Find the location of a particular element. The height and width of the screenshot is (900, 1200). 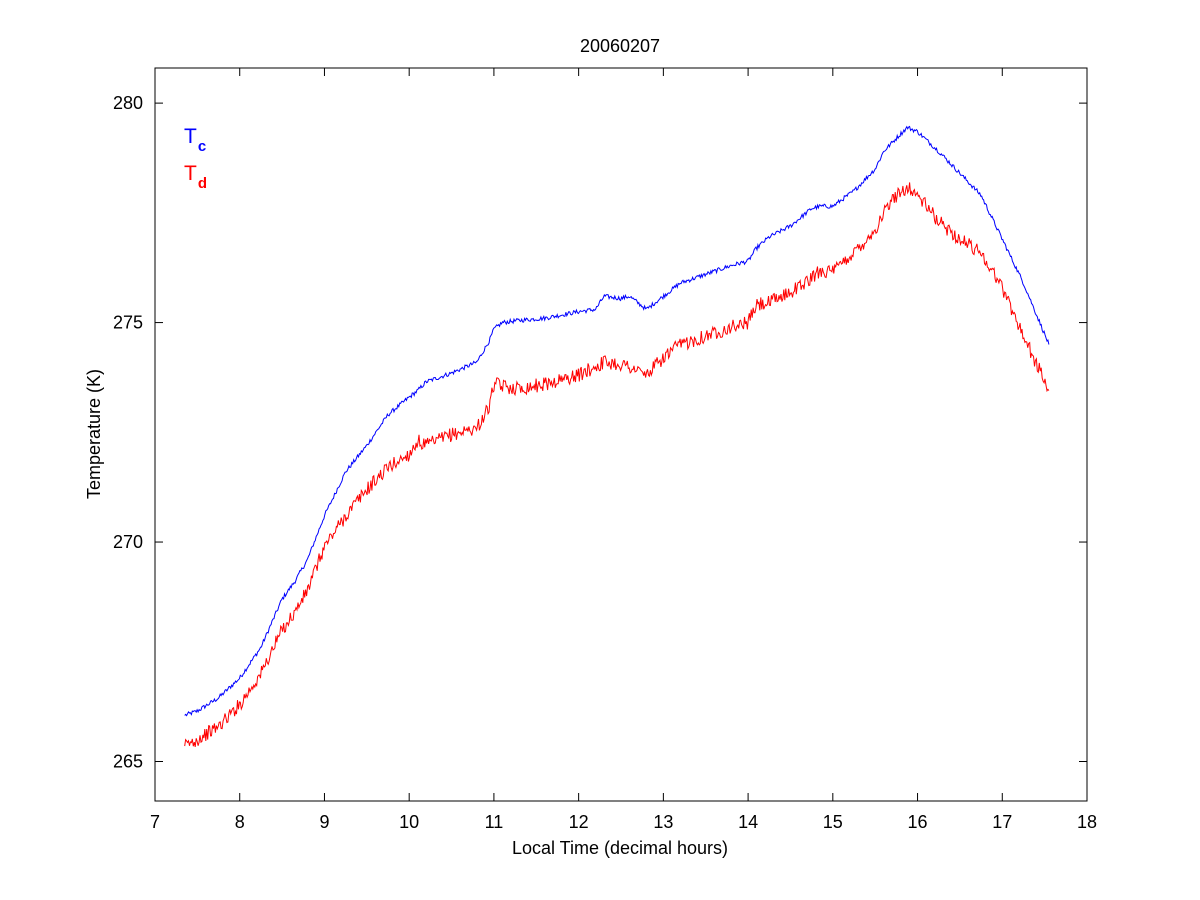

y-tick-label: 280 is located at coordinates (128, 103).